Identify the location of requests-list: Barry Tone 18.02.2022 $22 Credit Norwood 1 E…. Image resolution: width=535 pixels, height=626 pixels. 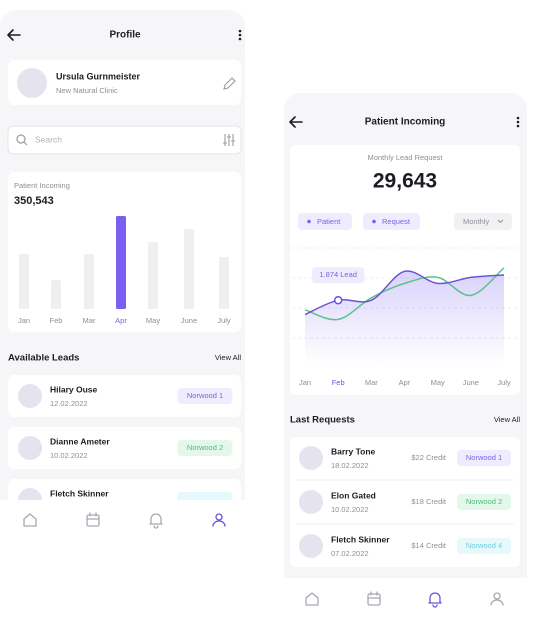
(405, 502).